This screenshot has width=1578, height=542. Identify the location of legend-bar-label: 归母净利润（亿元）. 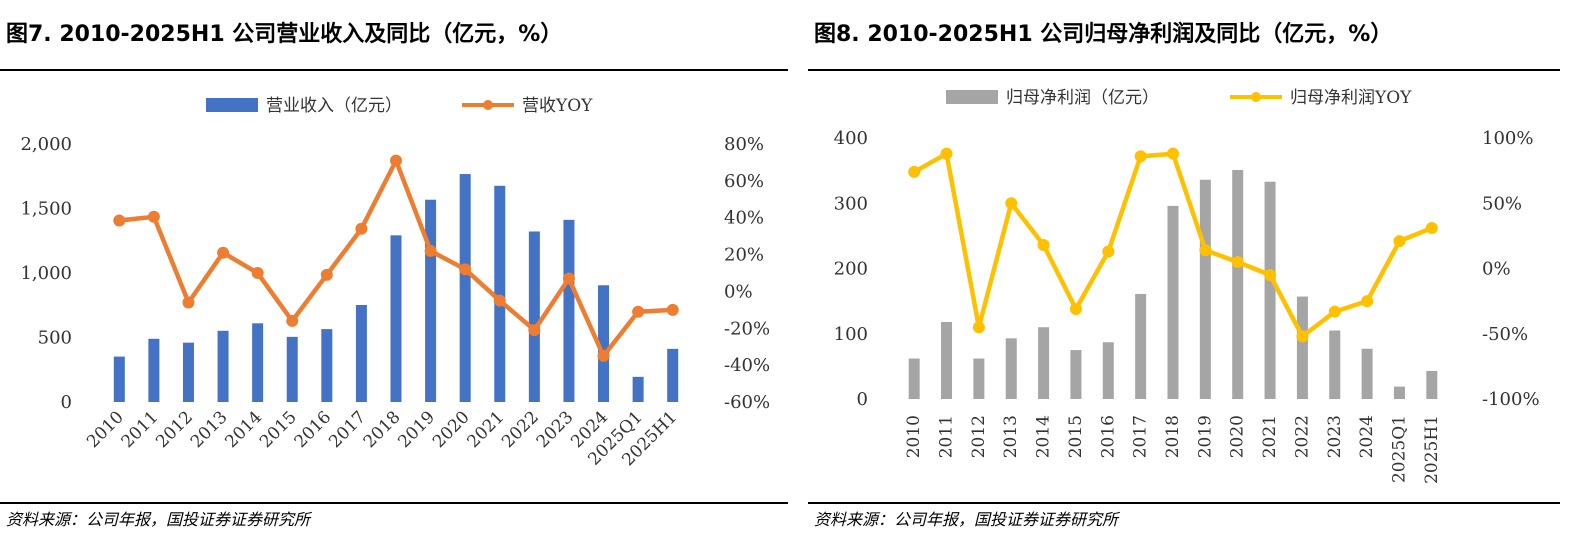
(1082, 98).